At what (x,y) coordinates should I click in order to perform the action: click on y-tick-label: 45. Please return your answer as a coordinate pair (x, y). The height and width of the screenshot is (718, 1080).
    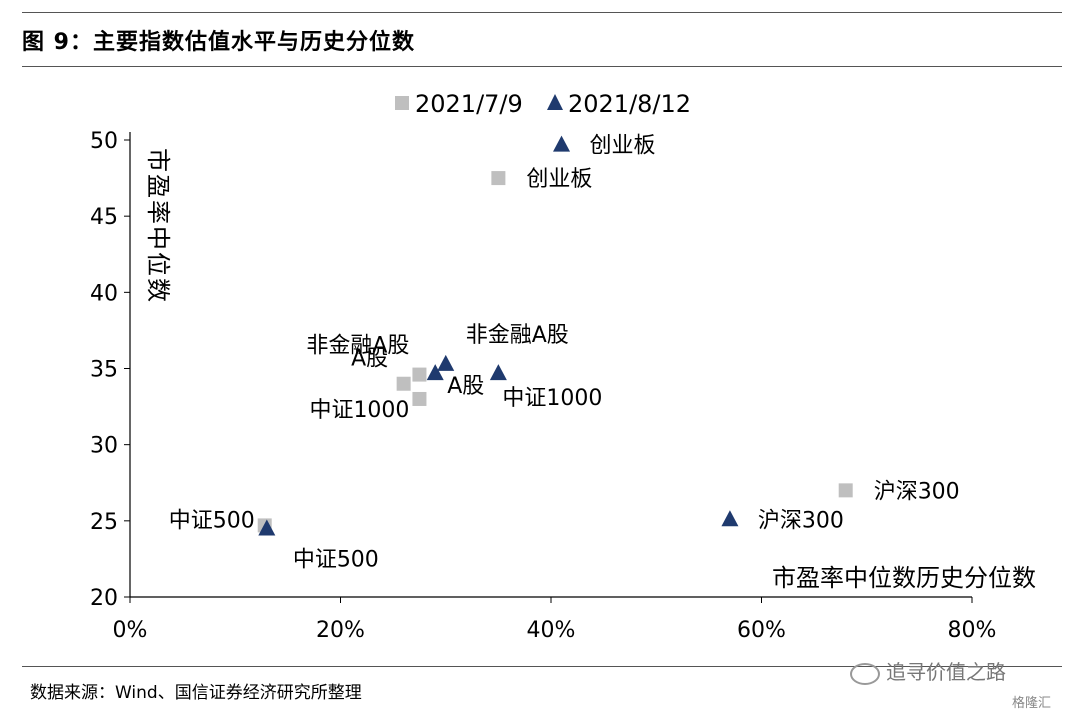
    Looking at the image, I should click on (104, 217).